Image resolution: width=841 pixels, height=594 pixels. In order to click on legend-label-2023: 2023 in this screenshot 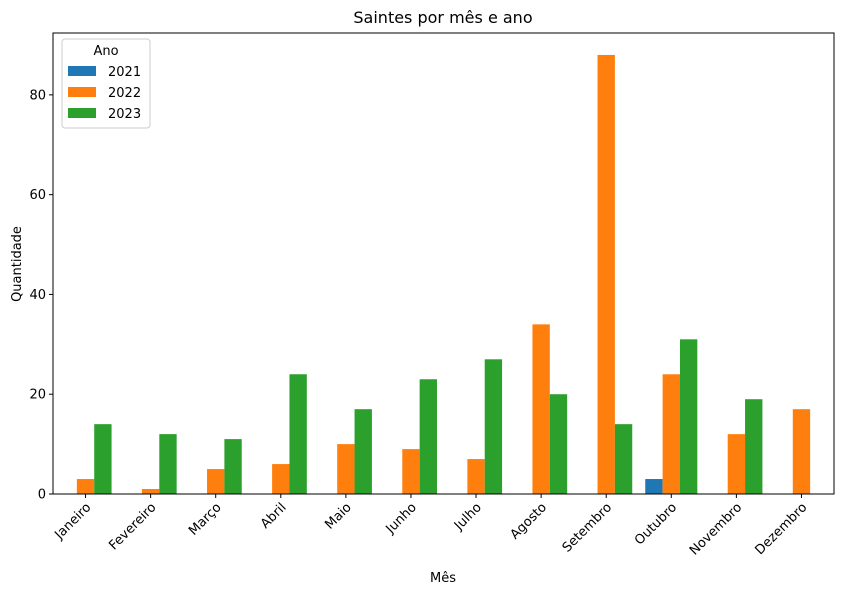, I will do `click(124, 114)`.